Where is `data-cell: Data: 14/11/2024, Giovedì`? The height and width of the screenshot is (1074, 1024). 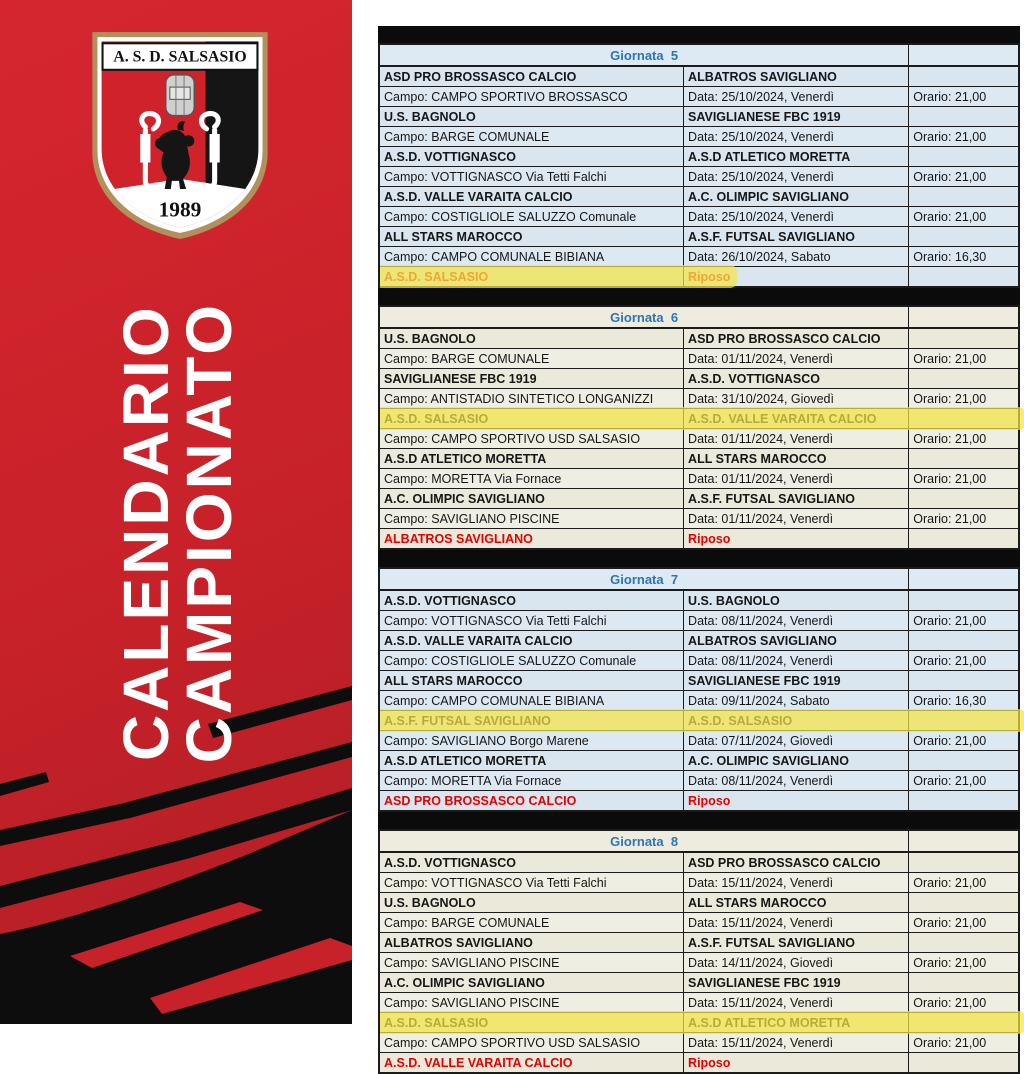 data-cell: Data: 14/11/2024, Giovedì is located at coordinates (795, 962).